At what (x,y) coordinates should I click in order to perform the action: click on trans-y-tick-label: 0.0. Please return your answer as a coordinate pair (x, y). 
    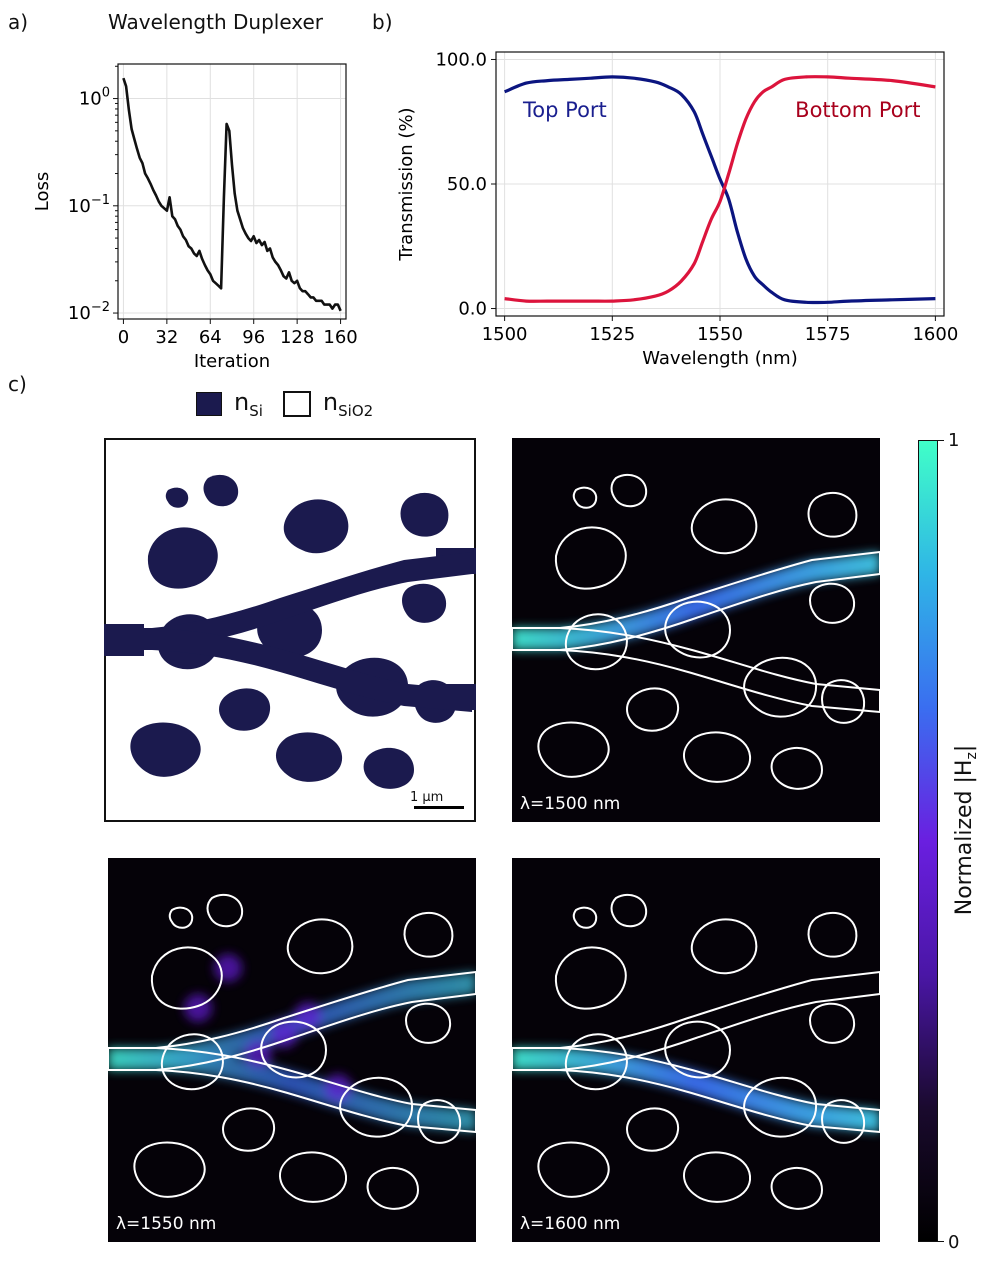
    Looking at the image, I should click on (472, 309).